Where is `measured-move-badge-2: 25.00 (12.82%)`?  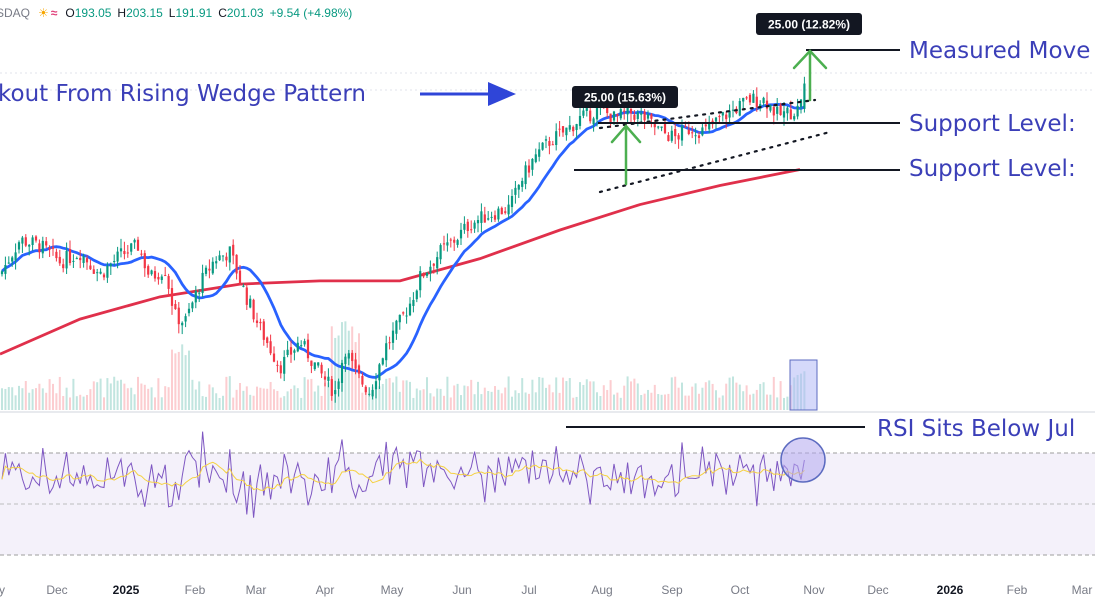 measured-move-badge-2: 25.00 (12.82%) is located at coordinates (809, 24).